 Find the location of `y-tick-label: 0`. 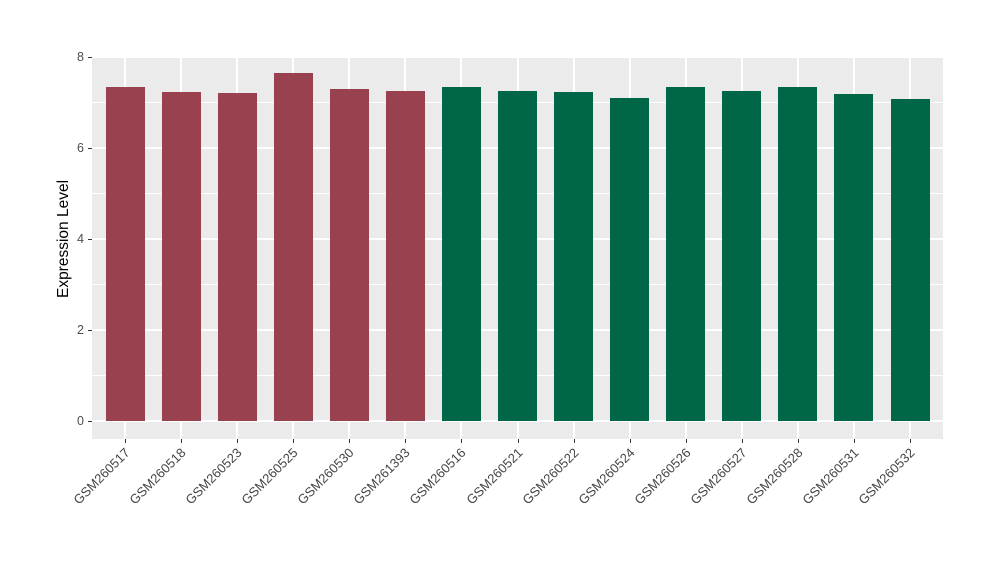

y-tick-label: 0 is located at coordinates (80, 421).